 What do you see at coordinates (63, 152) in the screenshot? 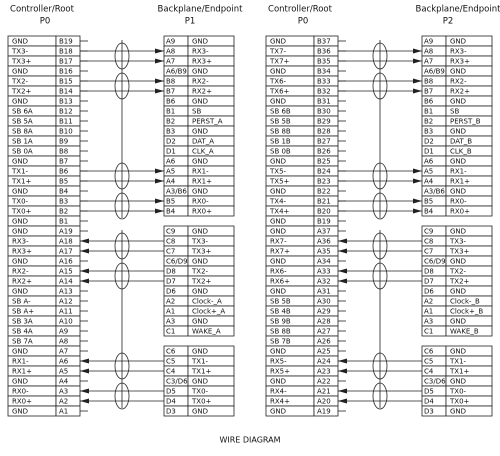
I see `pin-label: B8` at bounding box center [63, 152].